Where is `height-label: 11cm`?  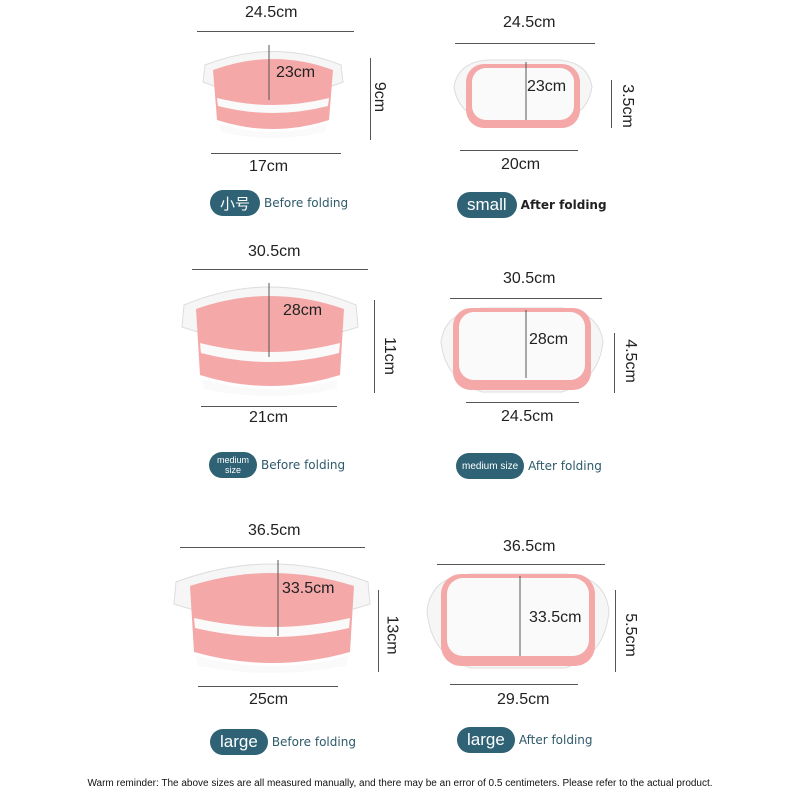
height-label: 11cm is located at coordinates (389, 356).